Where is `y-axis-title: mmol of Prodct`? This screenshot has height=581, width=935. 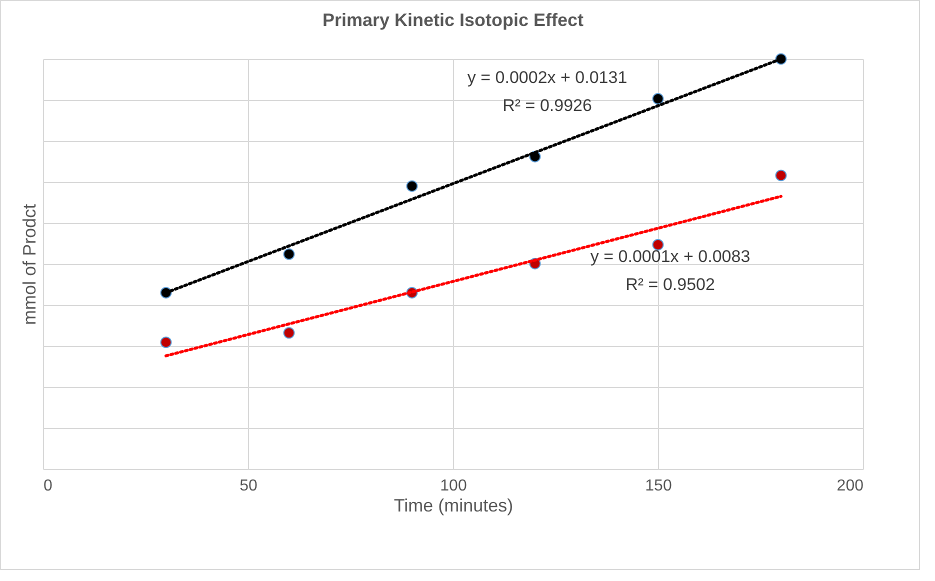
y-axis-title: mmol of Prodct is located at coordinates (30, 265).